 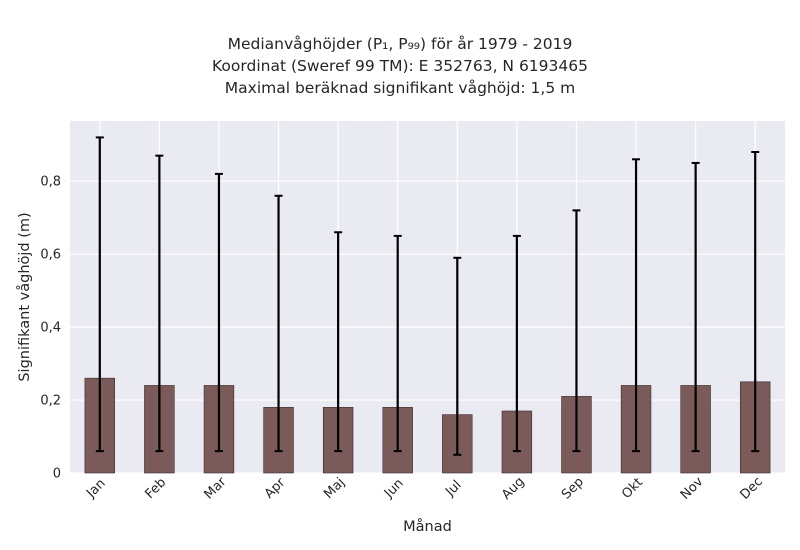 I want to click on x-tick-label: Aug, so click(x=513, y=488).